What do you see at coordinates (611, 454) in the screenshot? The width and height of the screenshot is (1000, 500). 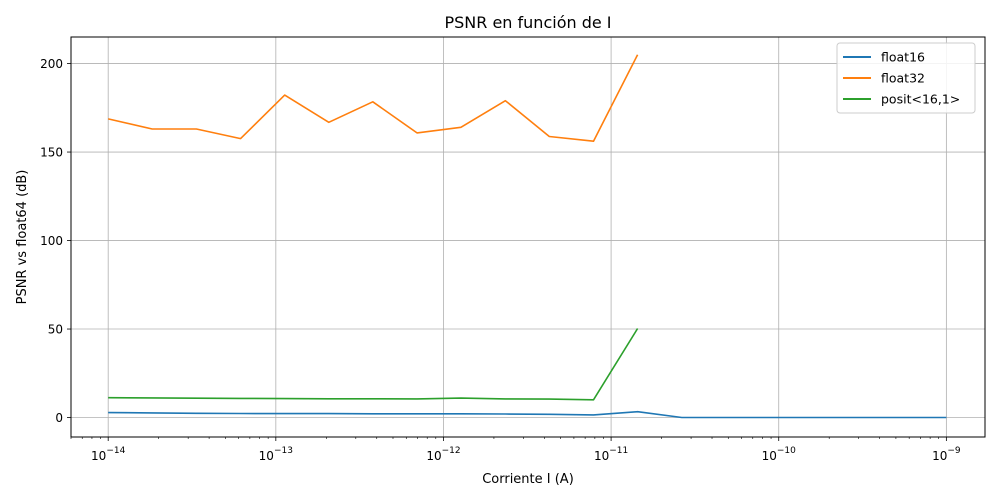 I see `x-tick-label: 10−11` at bounding box center [611, 454].